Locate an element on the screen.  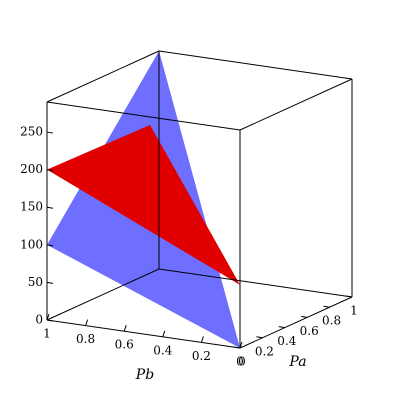
z-tick-label: 150 is located at coordinates (31, 207).